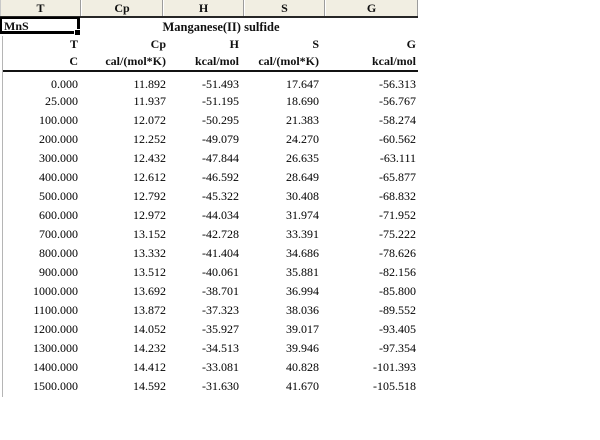 The image size is (600, 440). I want to click on cell: 300.000, so click(58, 158).